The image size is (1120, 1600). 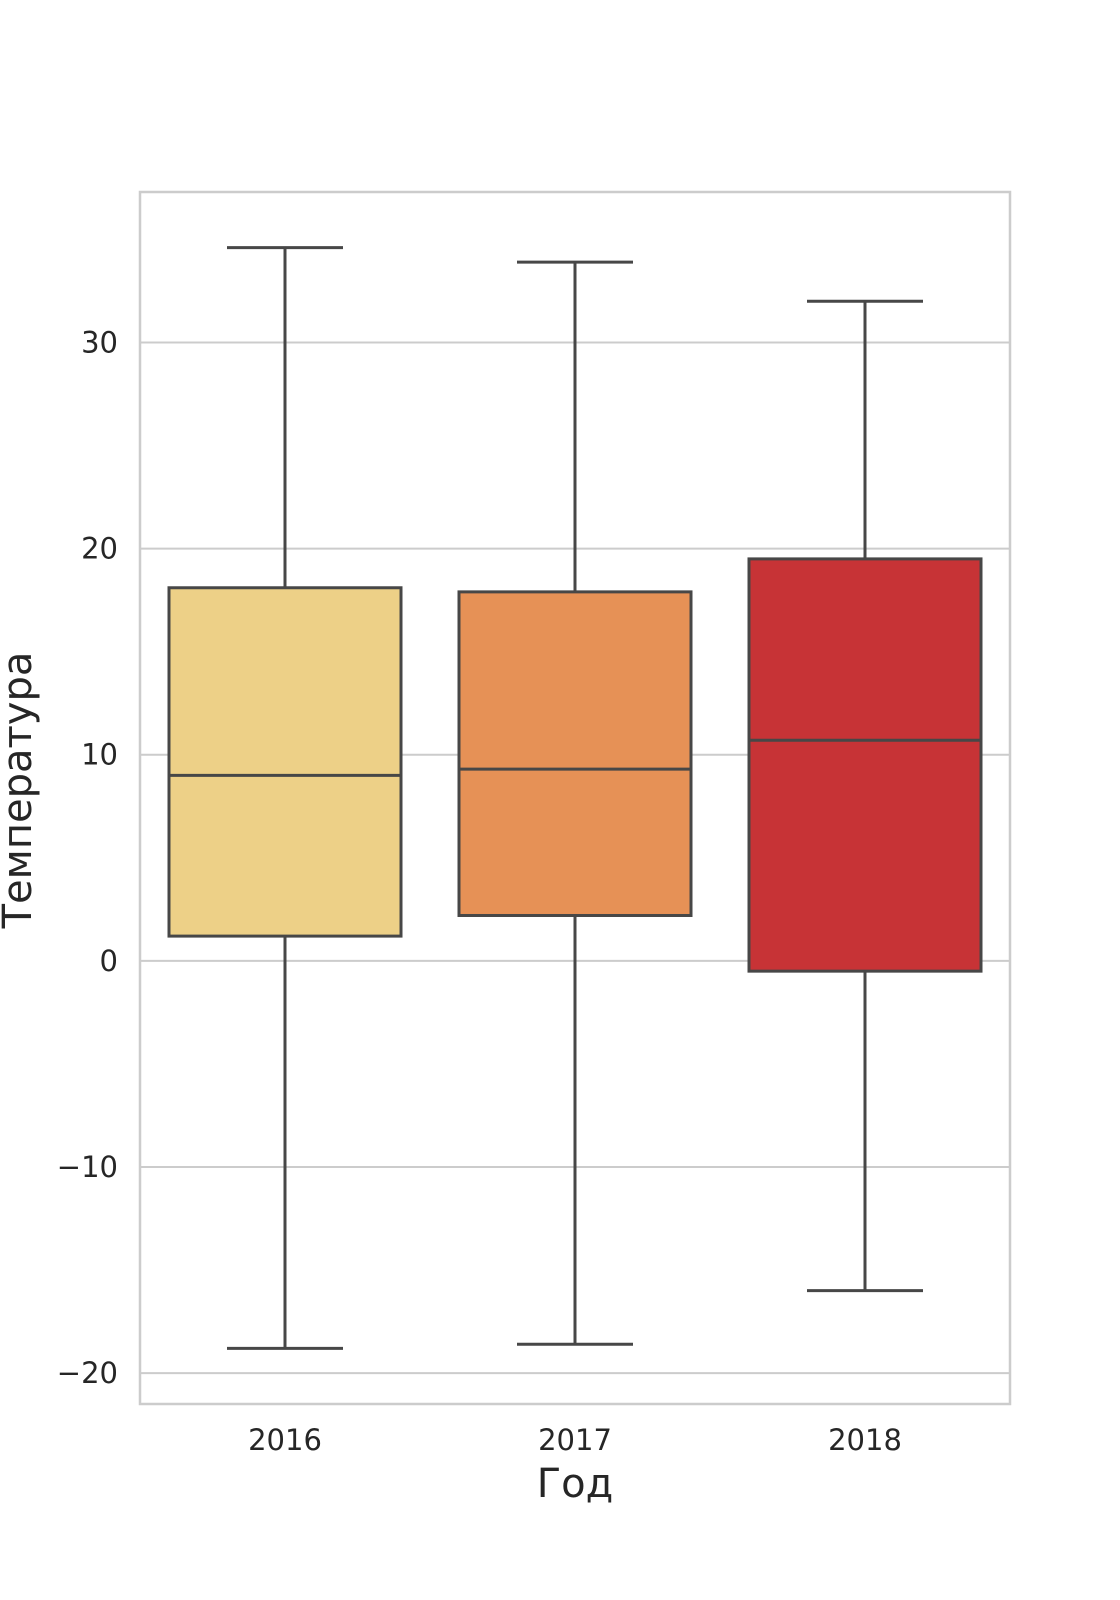 What do you see at coordinates (865, 1440) in the screenshot?
I see `x-tick-label: 2018` at bounding box center [865, 1440].